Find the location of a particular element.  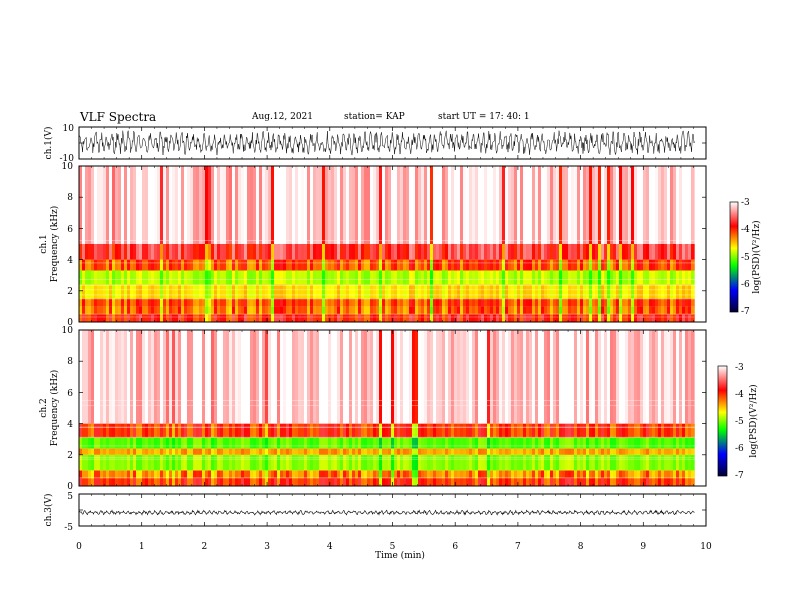

start-time-label: start UT = 17: 40: 1 is located at coordinates (484, 117).